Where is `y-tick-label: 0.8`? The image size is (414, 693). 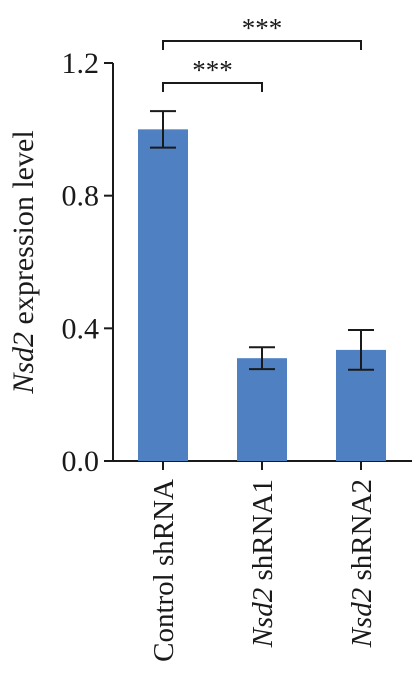
y-tick-label: 0.8 is located at coordinates (81, 196).